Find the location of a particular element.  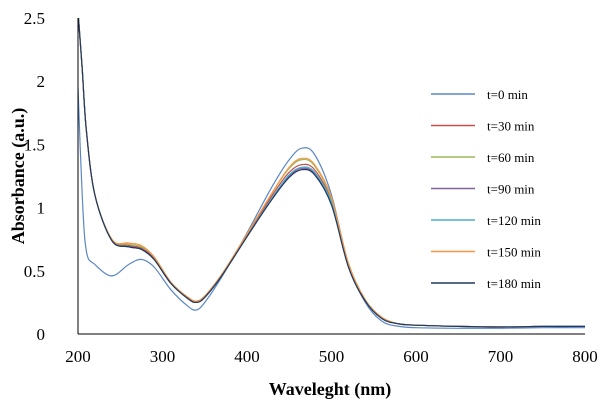

x-tick-labels: 200 300 400 500 600 700 800 is located at coordinates (331, 356).